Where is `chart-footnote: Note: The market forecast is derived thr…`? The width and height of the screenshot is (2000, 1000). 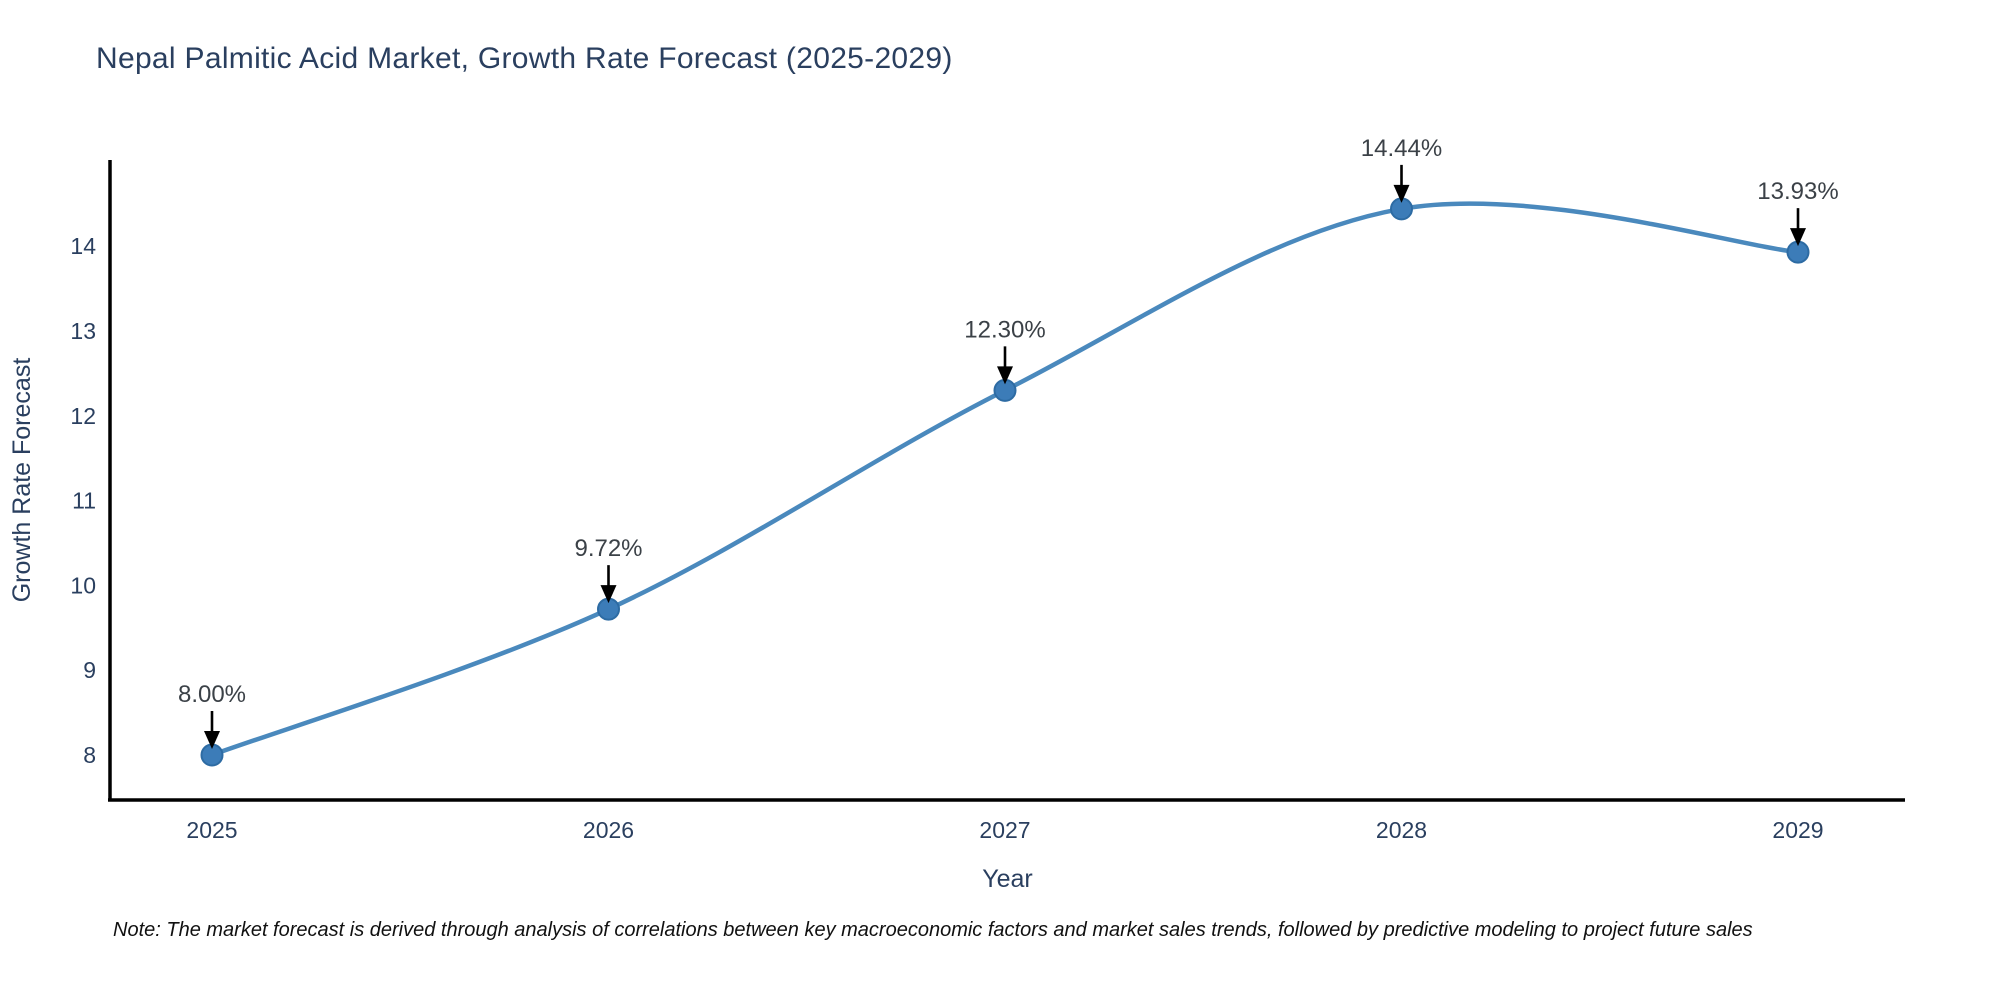 chart-footnote: Note: The market forecast is derived thr… is located at coordinates (933, 930).